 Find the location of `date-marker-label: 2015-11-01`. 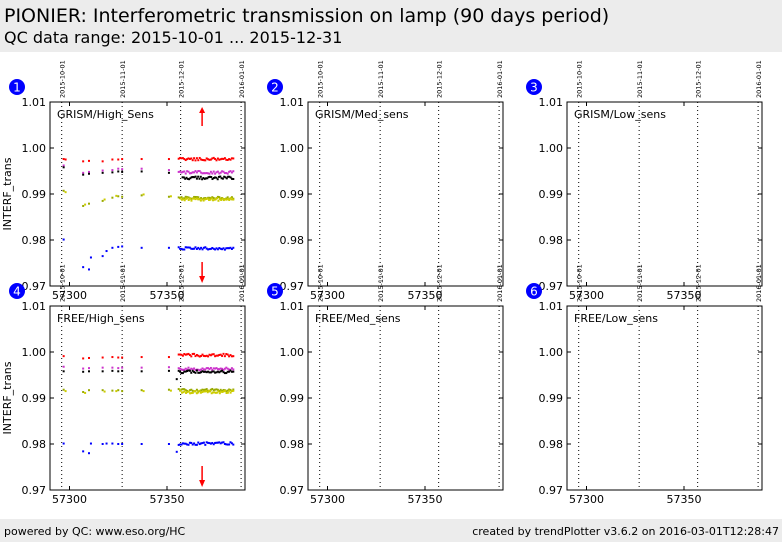

date-marker-label: 2015-11-01 is located at coordinates (640, 79).